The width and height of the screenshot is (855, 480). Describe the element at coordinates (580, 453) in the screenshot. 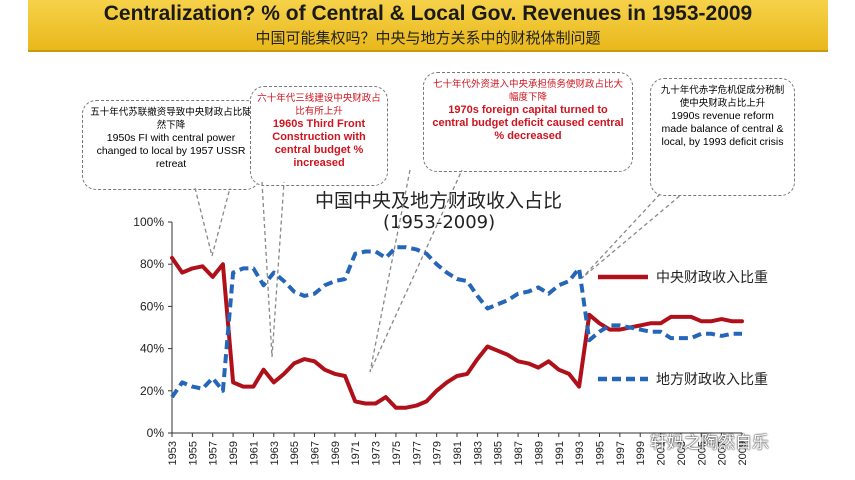

I see `x-tick-label: 1993` at that location.